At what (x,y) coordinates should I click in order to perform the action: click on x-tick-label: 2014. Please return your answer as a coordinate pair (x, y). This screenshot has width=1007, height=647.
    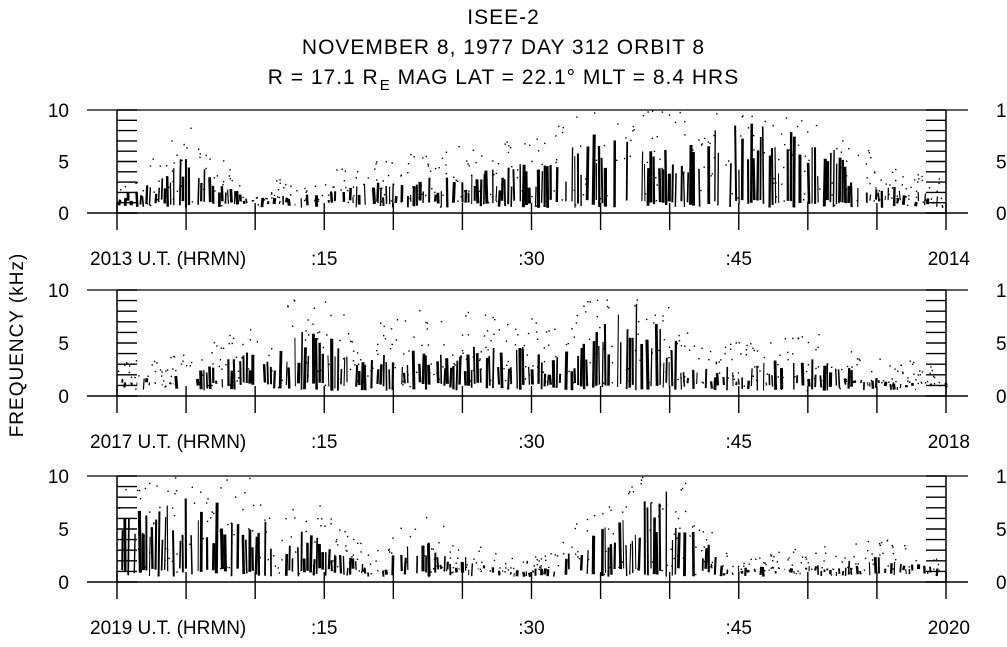
    Looking at the image, I should click on (949, 259).